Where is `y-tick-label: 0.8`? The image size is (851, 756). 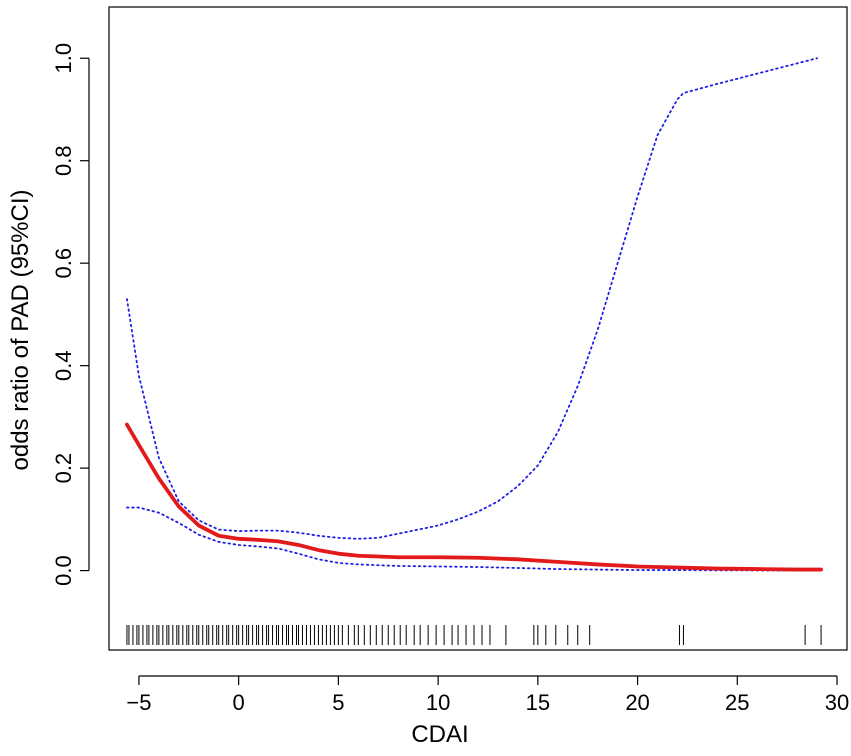 y-tick-label: 0.8 is located at coordinates (63, 160).